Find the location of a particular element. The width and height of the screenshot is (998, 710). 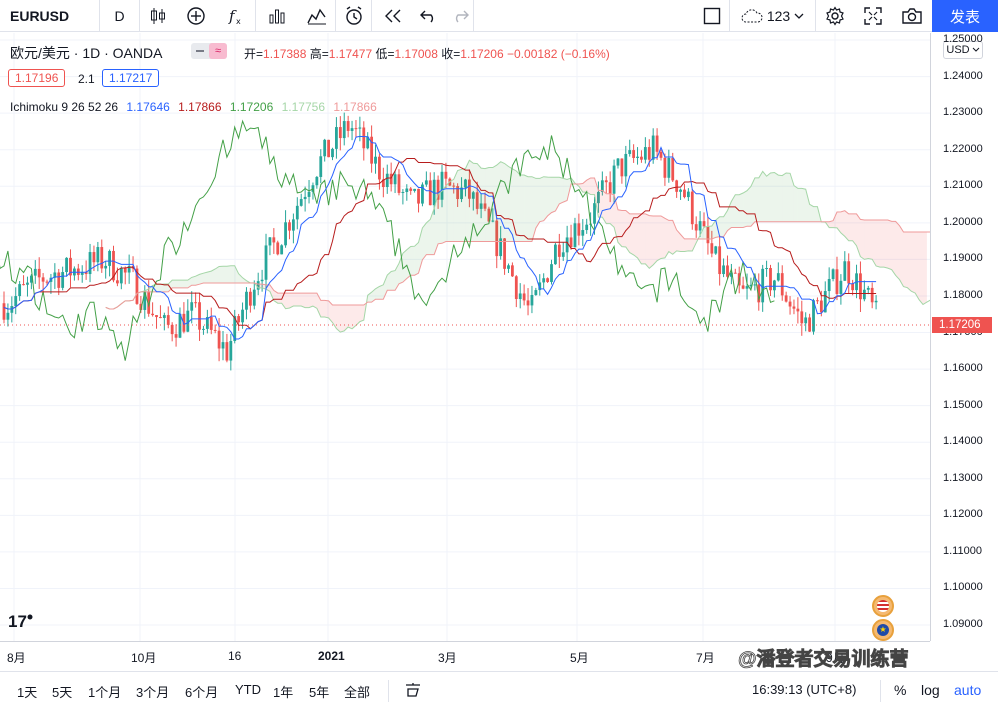

time-label: 16 is located at coordinates (235, 656).